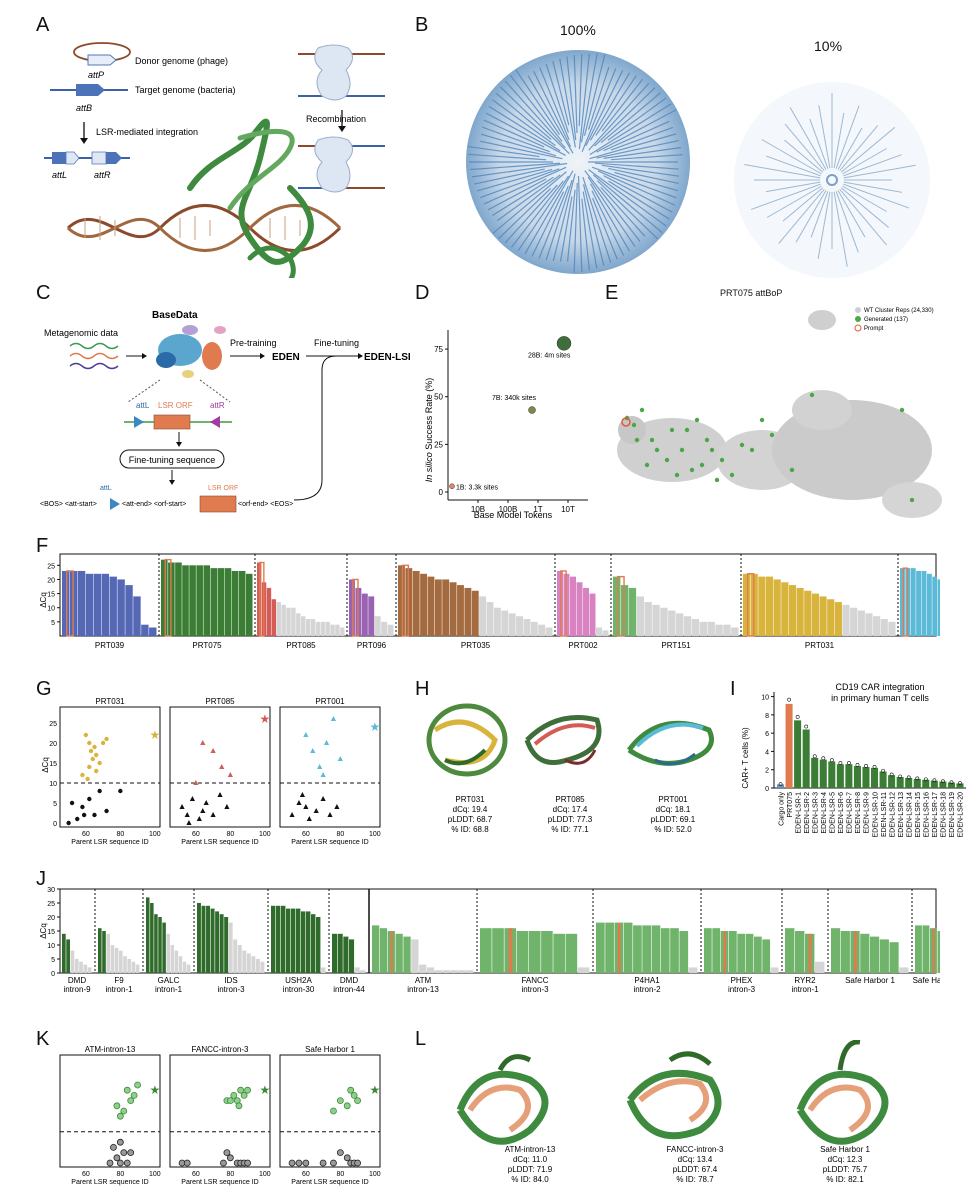 The image size is (979, 1200). What do you see at coordinates (842, 1092) in the screenshot?
I see `structure-safe-harbor` at bounding box center [842, 1092].